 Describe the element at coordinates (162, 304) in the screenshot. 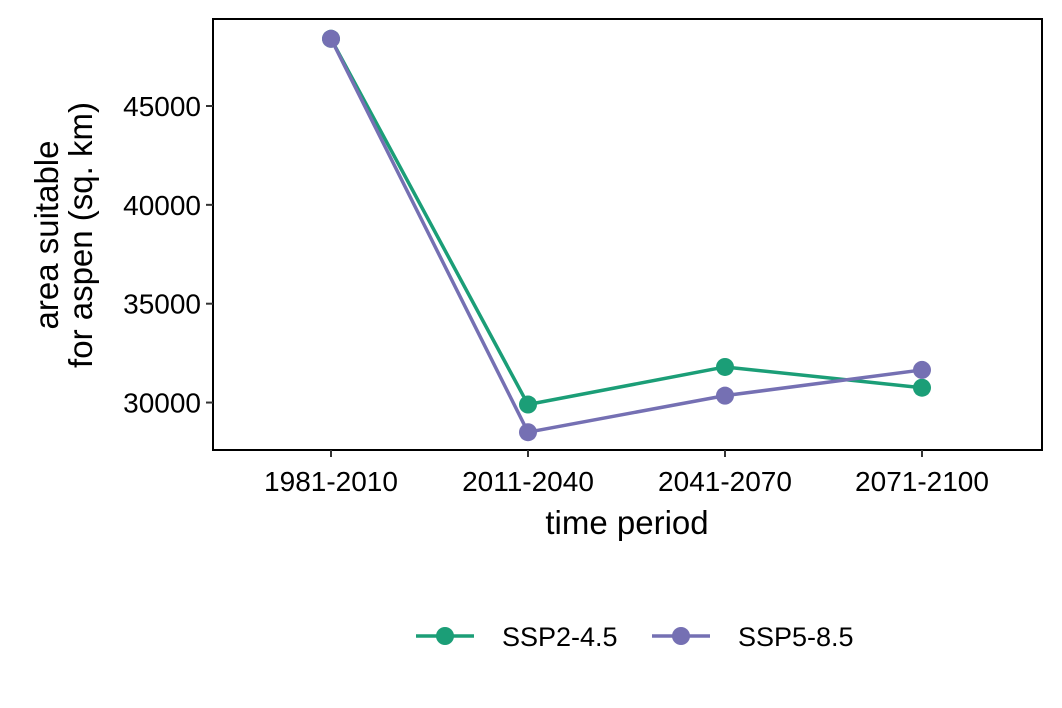

I see `y-tick-label: 35000` at that location.